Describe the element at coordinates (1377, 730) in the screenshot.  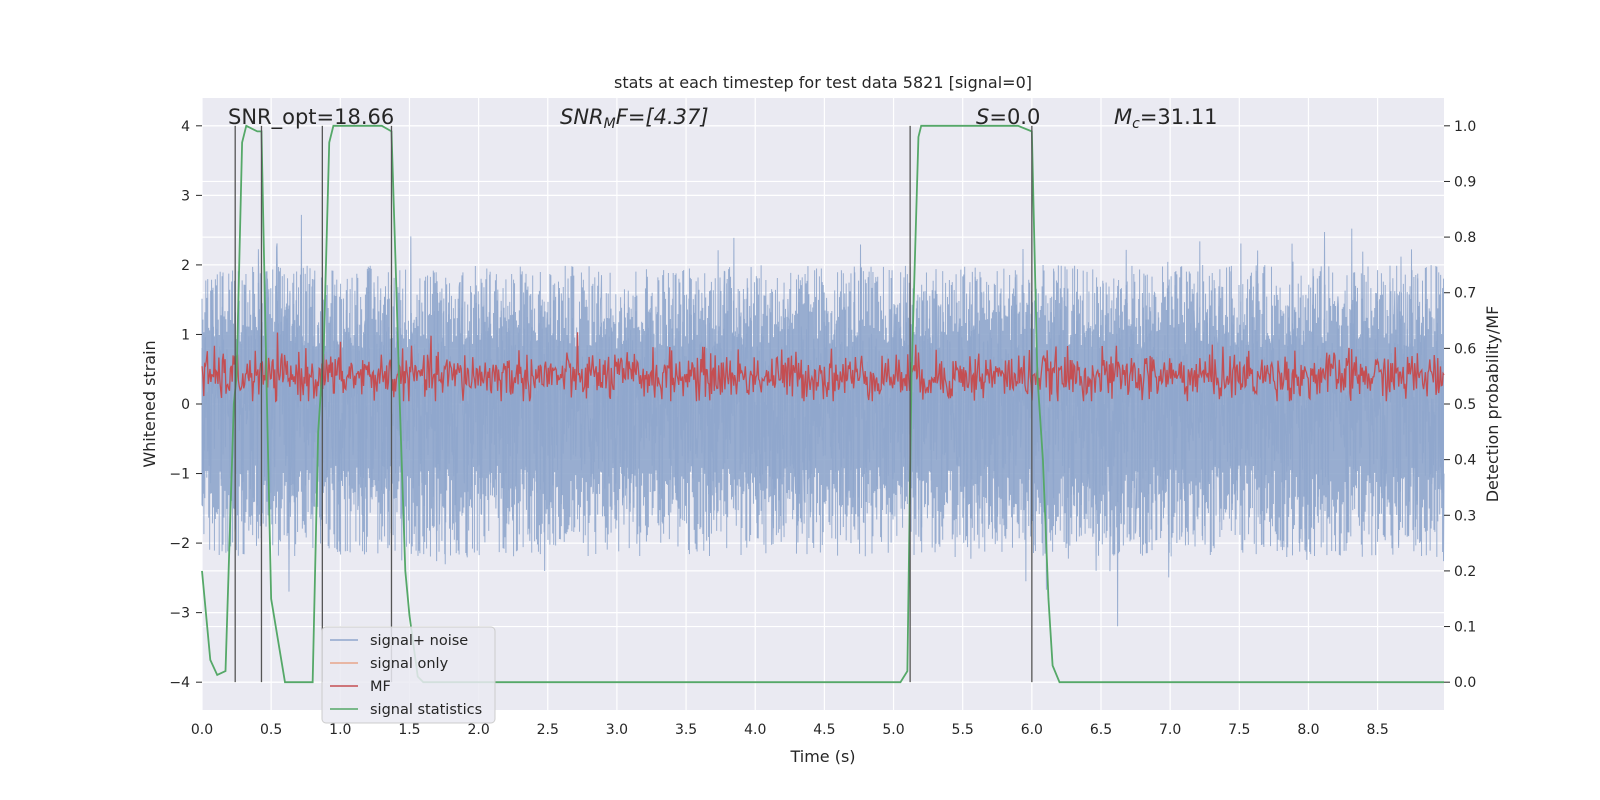
I see `x-tick-label: 8.5` at that location.